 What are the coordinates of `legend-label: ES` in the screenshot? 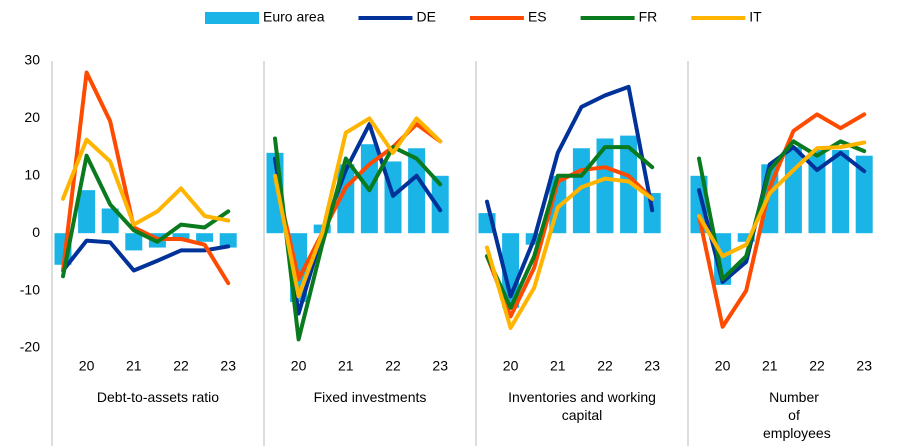 It's located at (537, 17).